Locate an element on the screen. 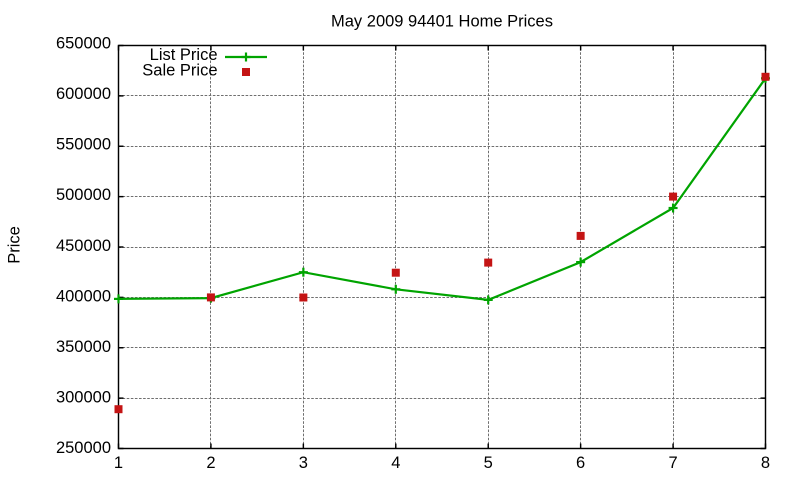  svg-text: 3 is located at coordinates (303, 463).